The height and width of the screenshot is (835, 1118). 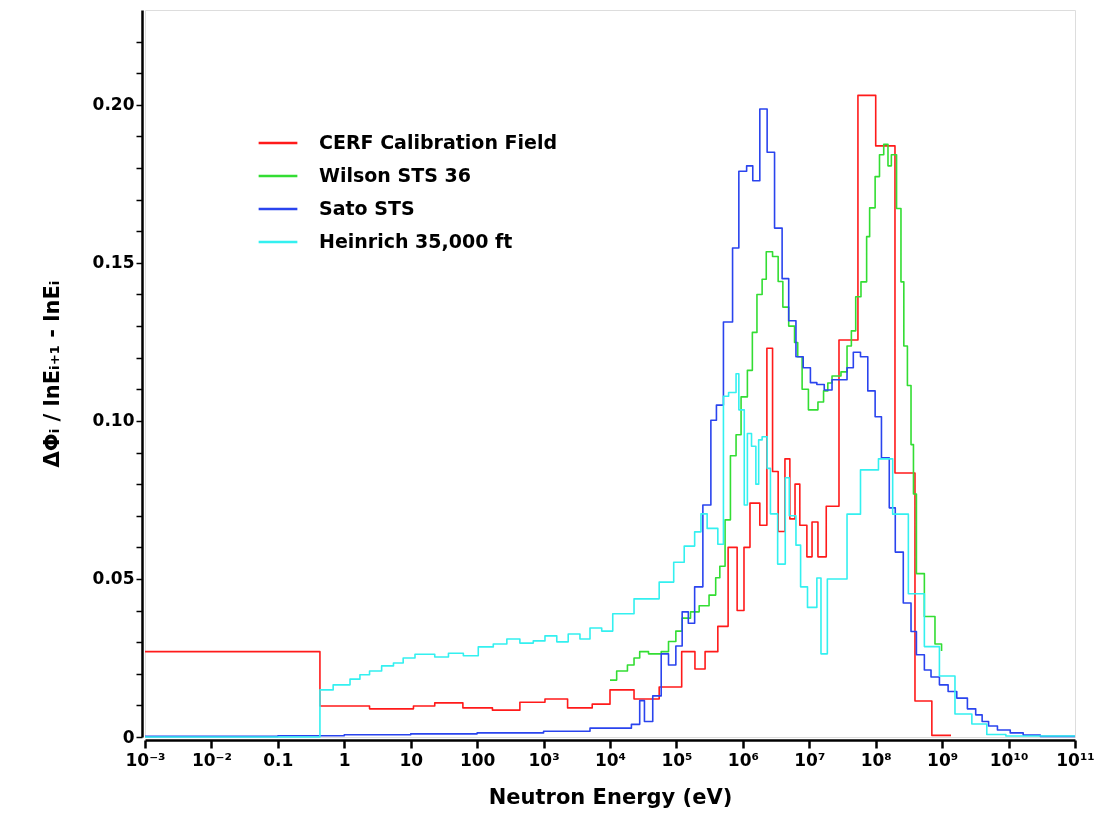 What do you see at coordinates (211, 759) in the screenshot?
I see `x-tick-label: 10⁻²` at bounding box center [211, 759].